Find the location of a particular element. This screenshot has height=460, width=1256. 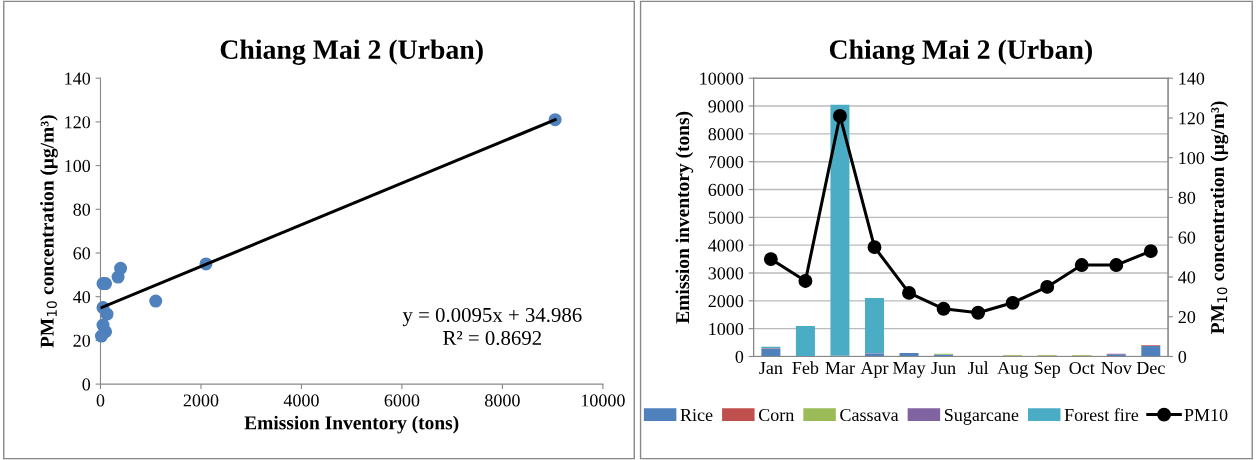

annotation: R² = 0.8692 is located at coordinates (492, 338).